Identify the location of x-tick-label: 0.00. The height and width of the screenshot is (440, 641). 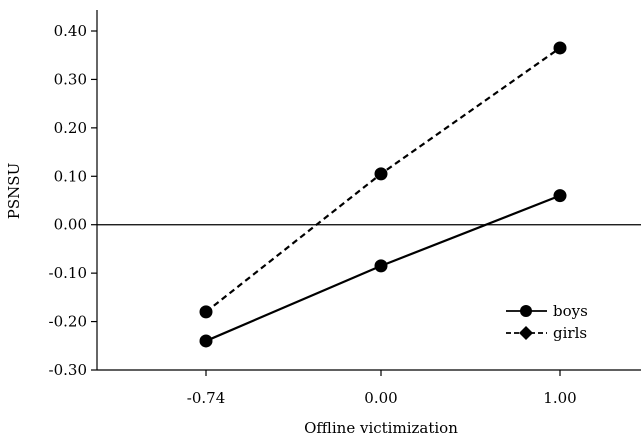
(380, 398).